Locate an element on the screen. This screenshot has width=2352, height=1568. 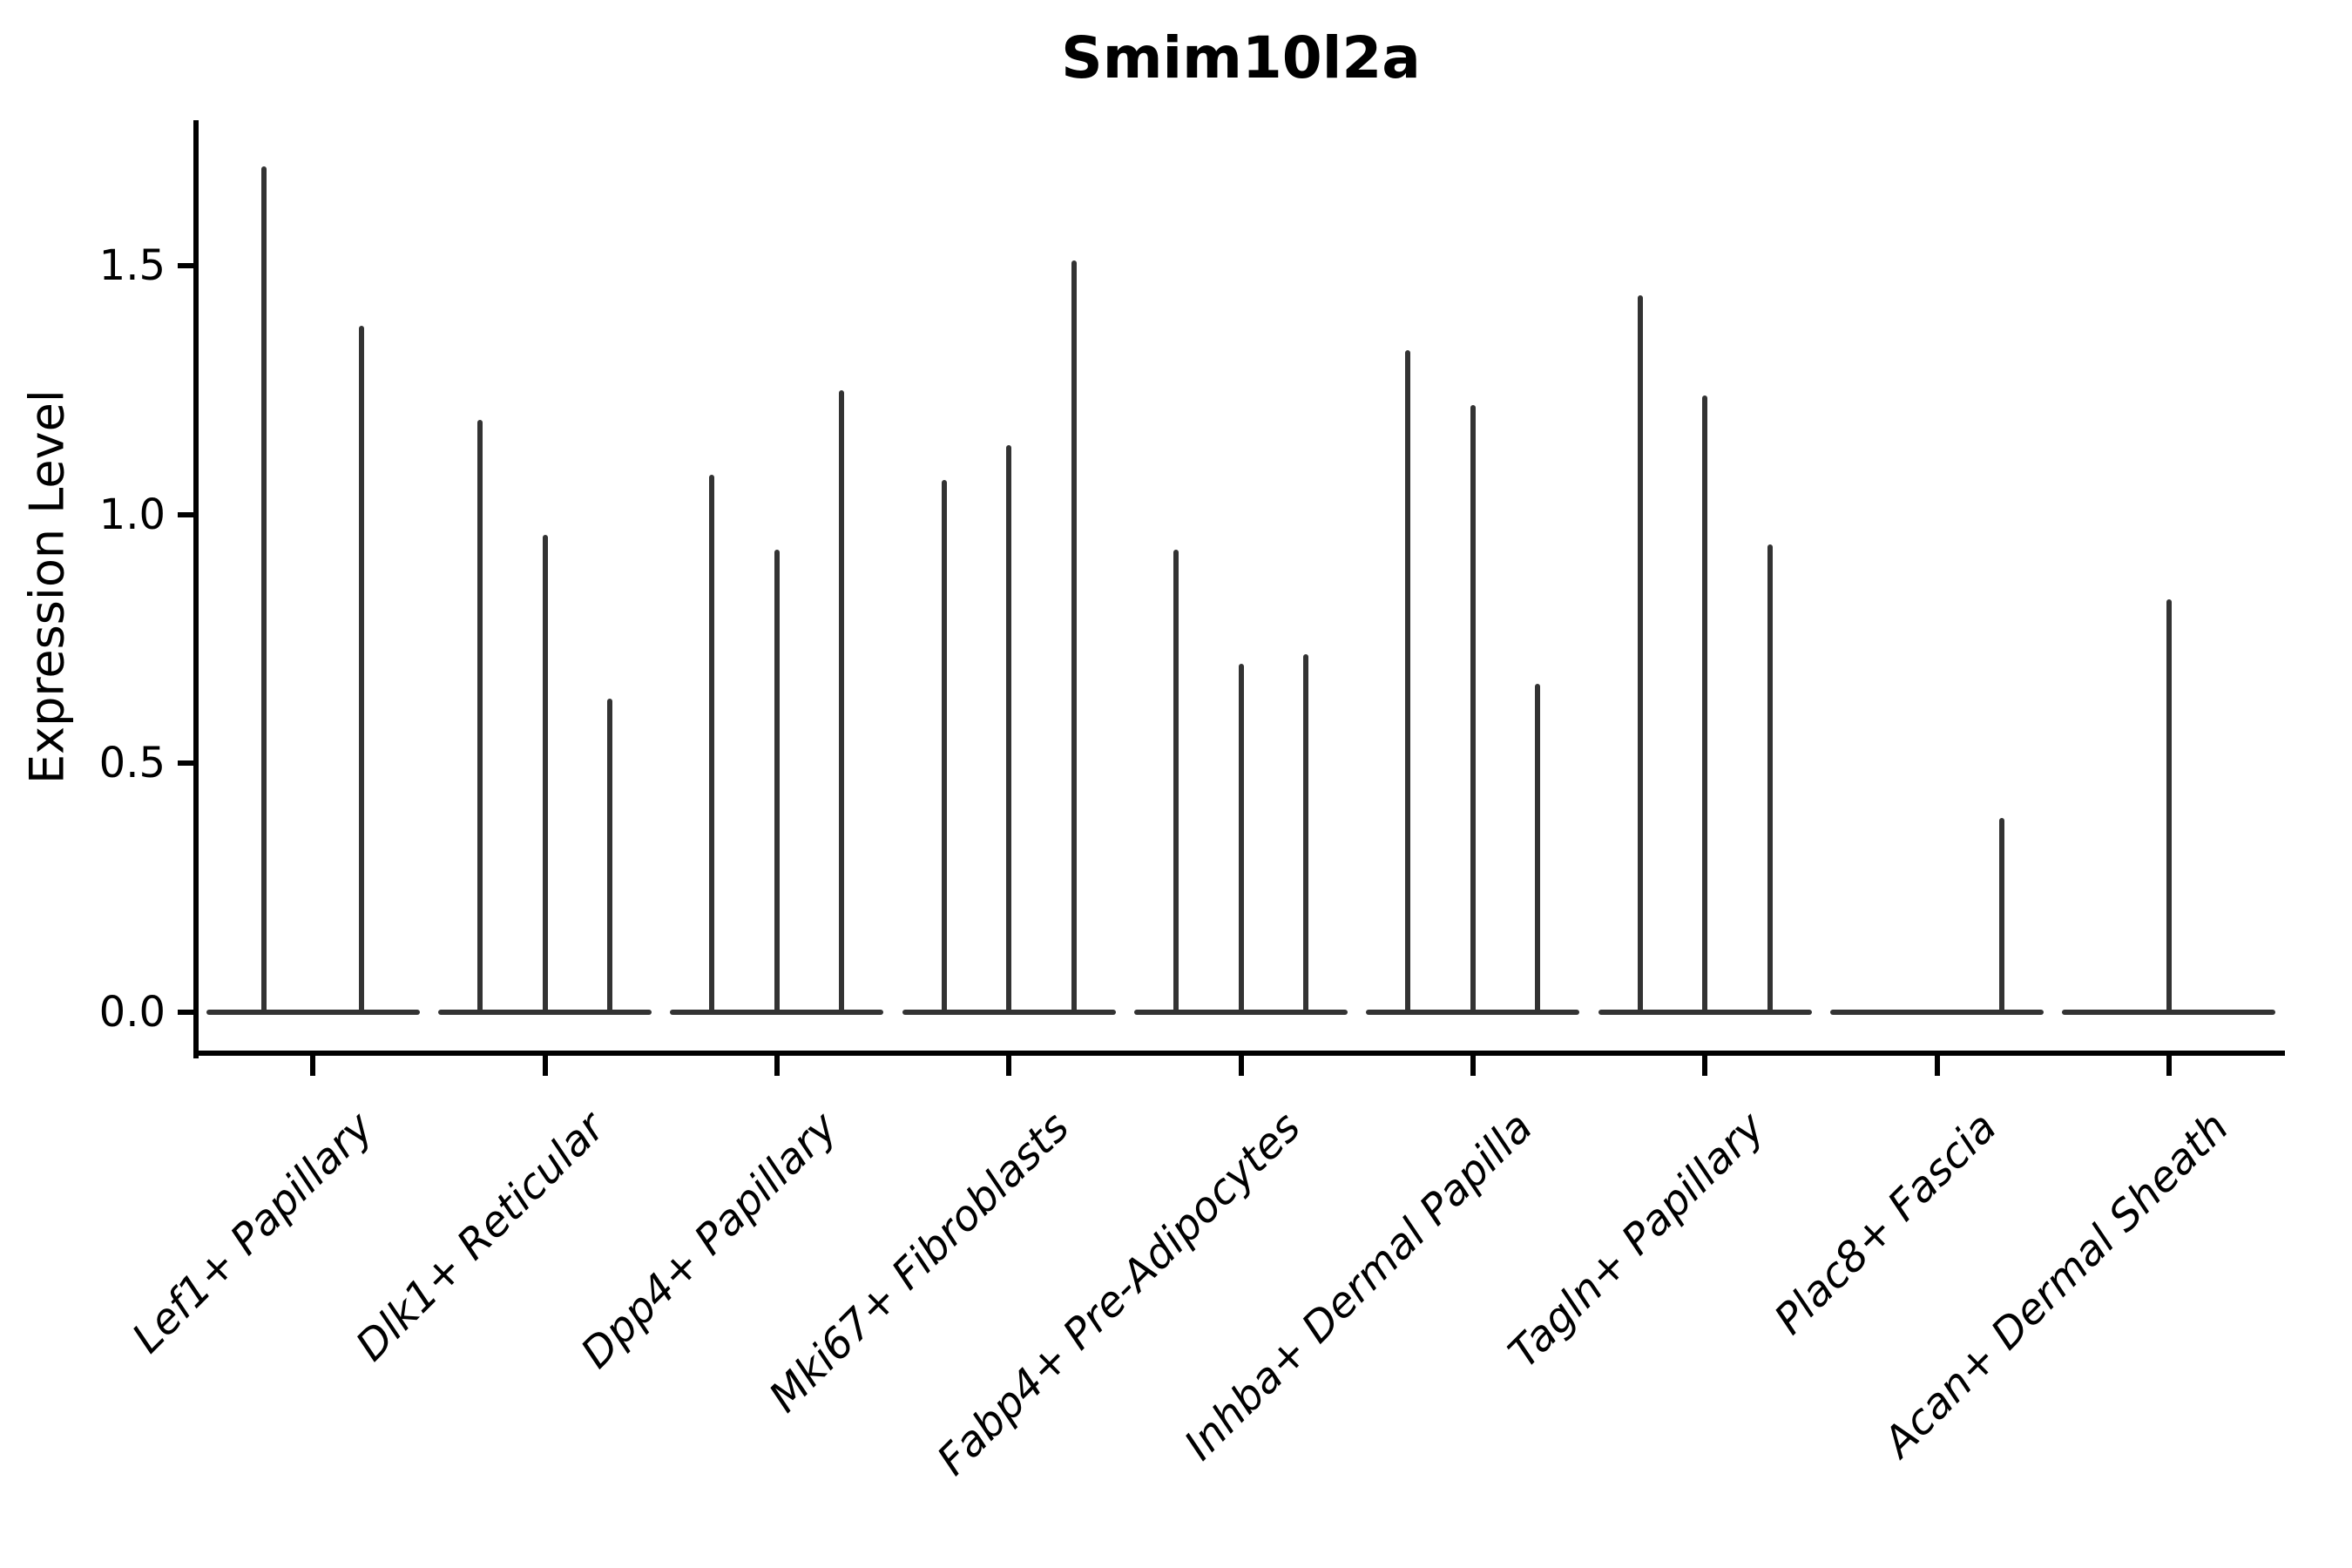
x-tick-label: Dlk1+ Reticular is located at coordinates (480, 1237).